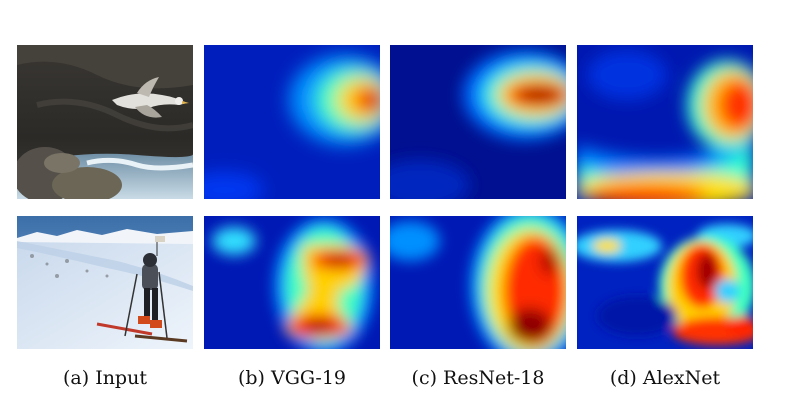  I want to click on caption-alexnet: (d) AlexNet, so click(665, 378).